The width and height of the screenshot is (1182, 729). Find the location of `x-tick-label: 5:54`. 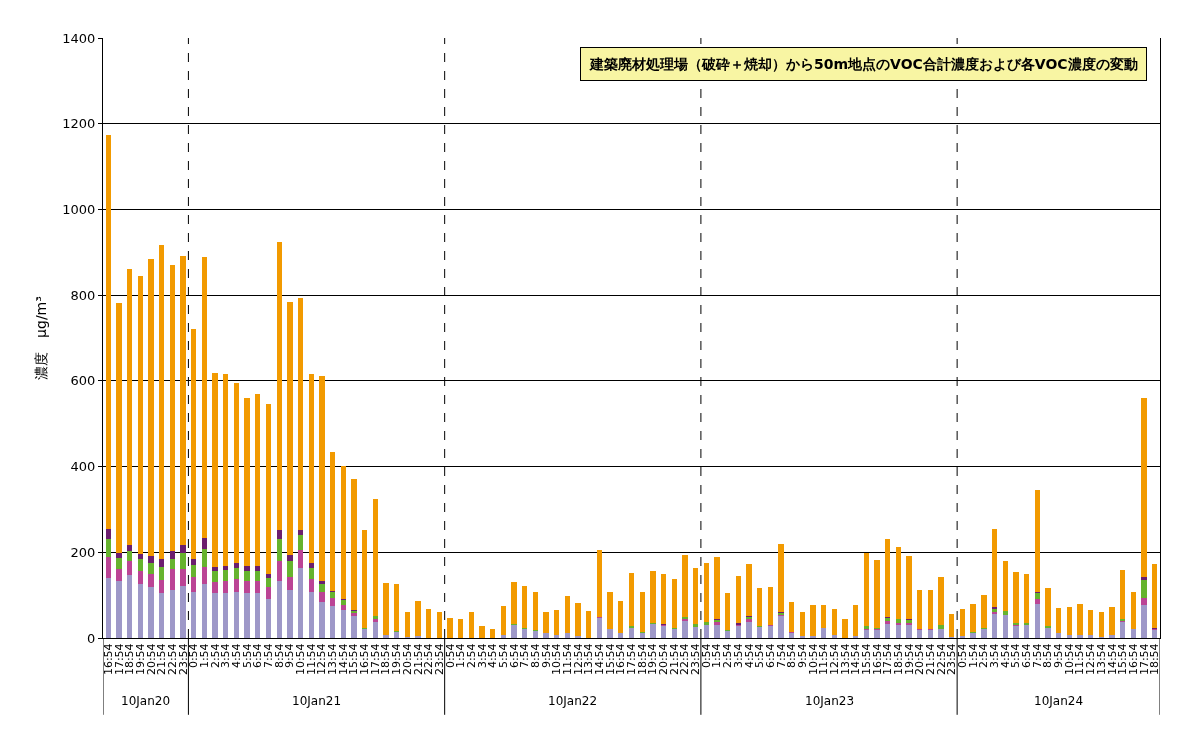

x-tick-label: 5:54 is located at coordinates (1016, 656).